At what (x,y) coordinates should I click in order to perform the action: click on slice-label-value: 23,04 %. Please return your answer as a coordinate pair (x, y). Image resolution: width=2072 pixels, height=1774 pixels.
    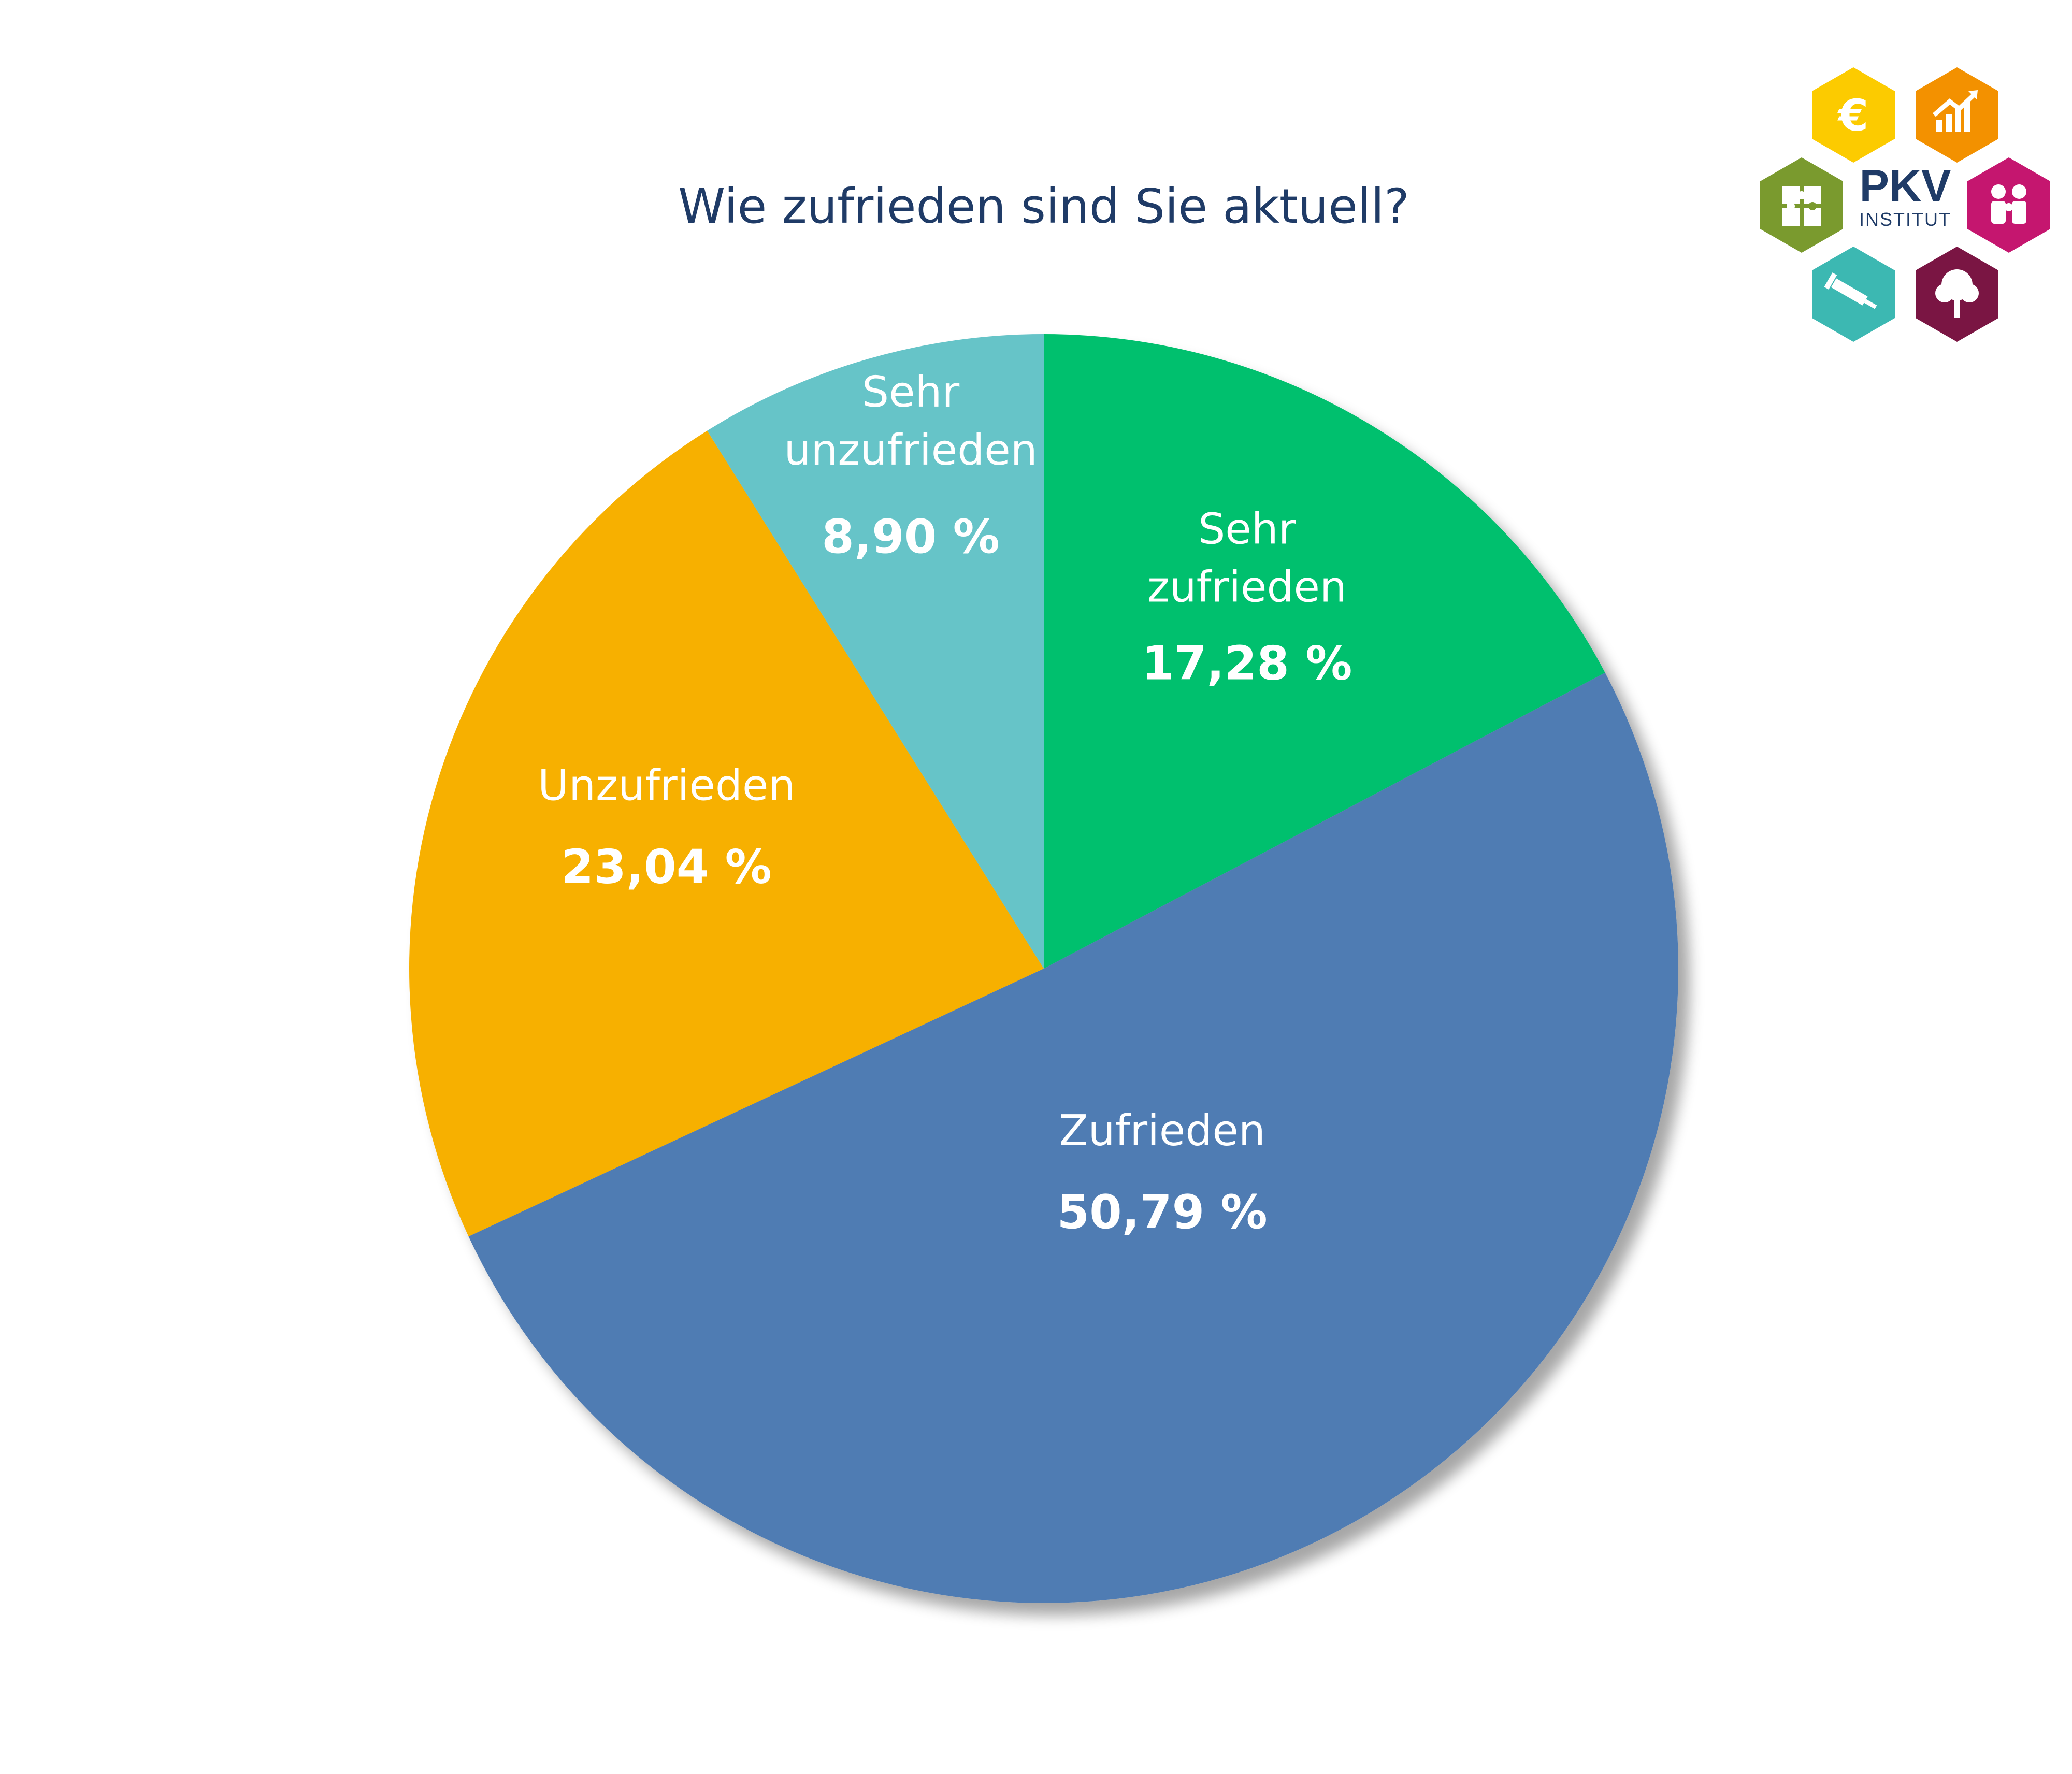
    Looking at the image, I should click on (667, 867).